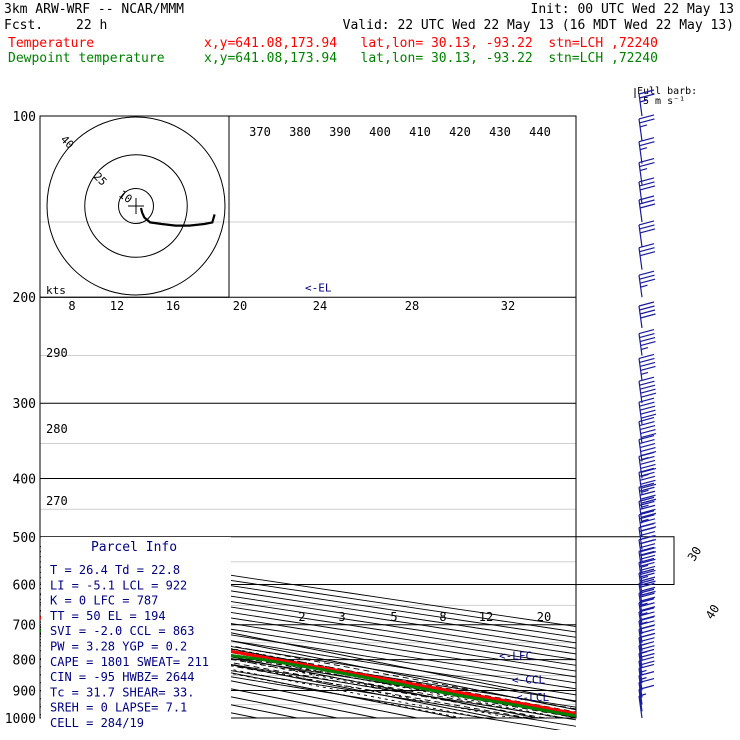 This screenshot has height=740, width=740. I want to click on parcel-info-bg, so click(136, 633).